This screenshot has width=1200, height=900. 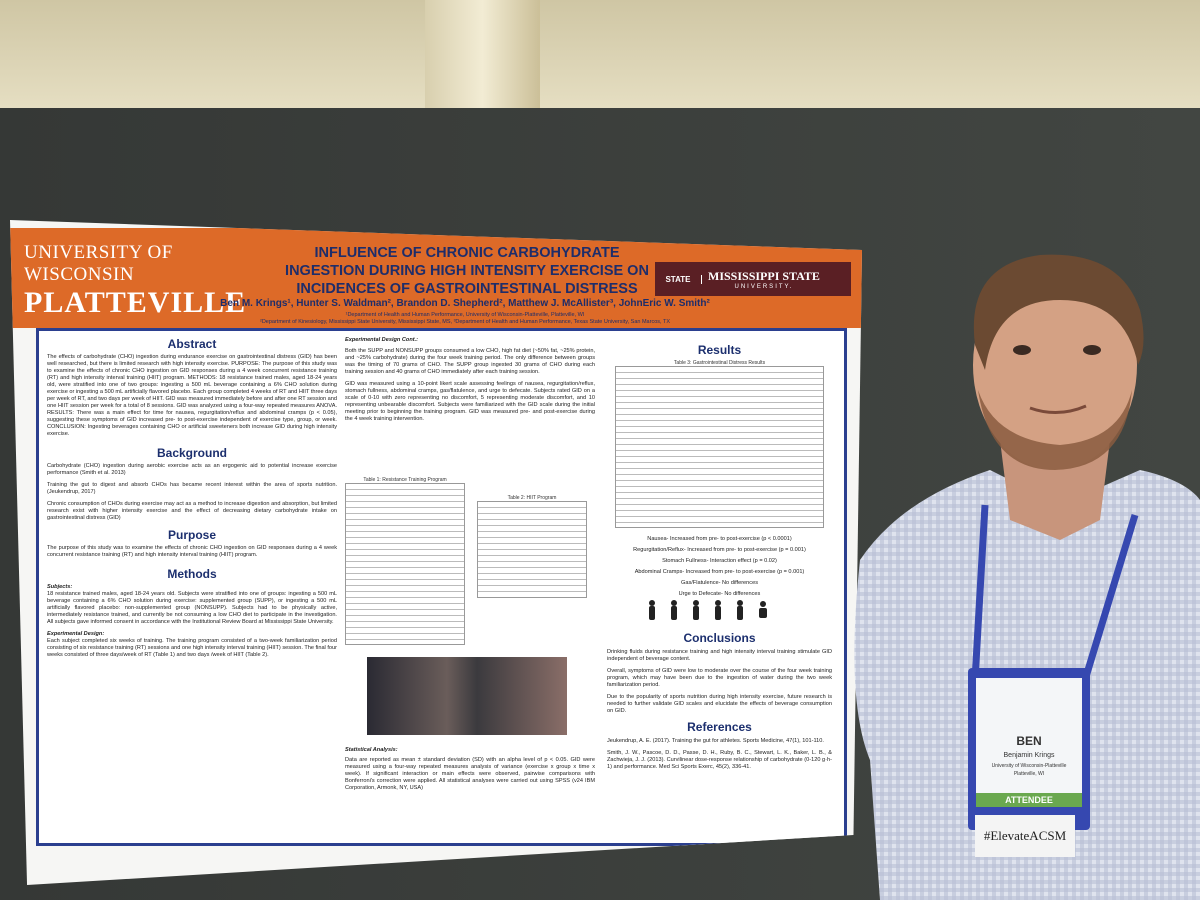 What do you see at coordinates (482, 56) in the screenshot?
I see `pillar` at bounding box center [482, 56].